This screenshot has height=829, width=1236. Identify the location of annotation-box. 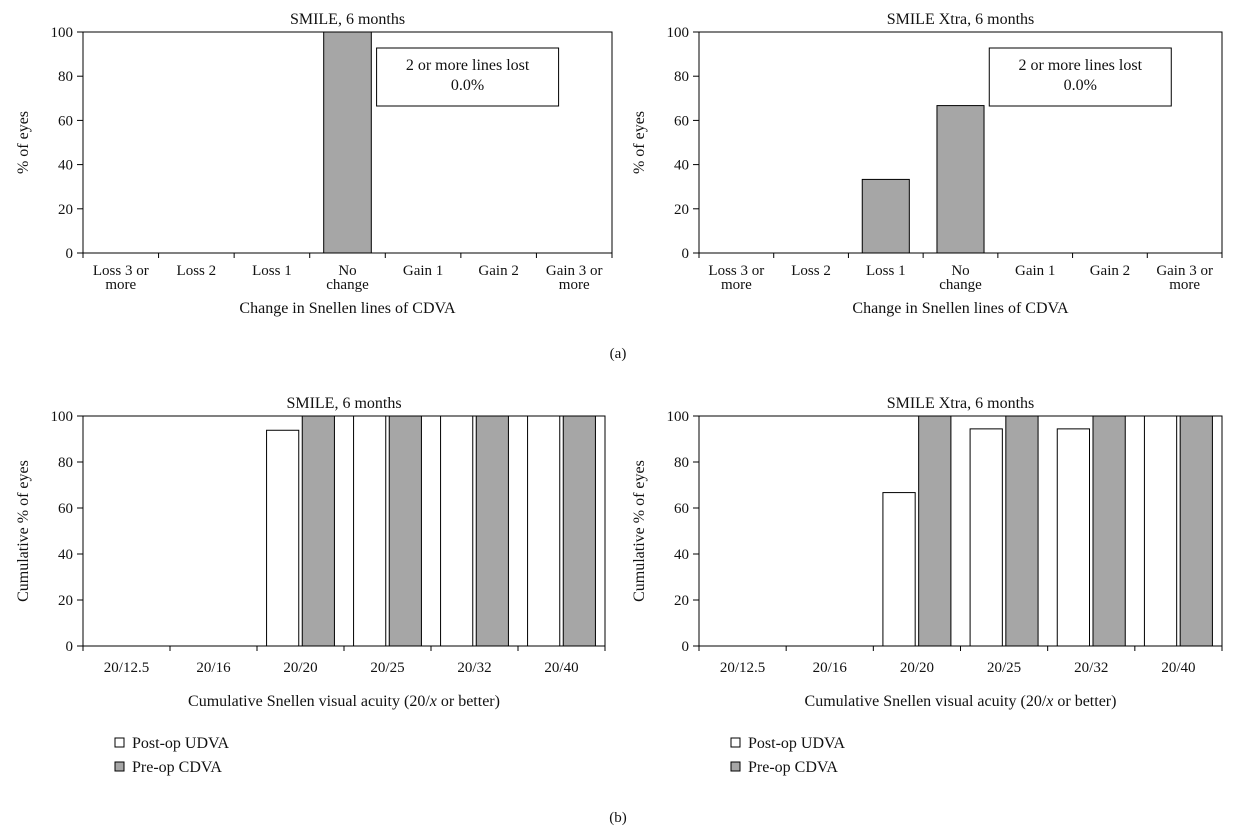
(1080, 77).